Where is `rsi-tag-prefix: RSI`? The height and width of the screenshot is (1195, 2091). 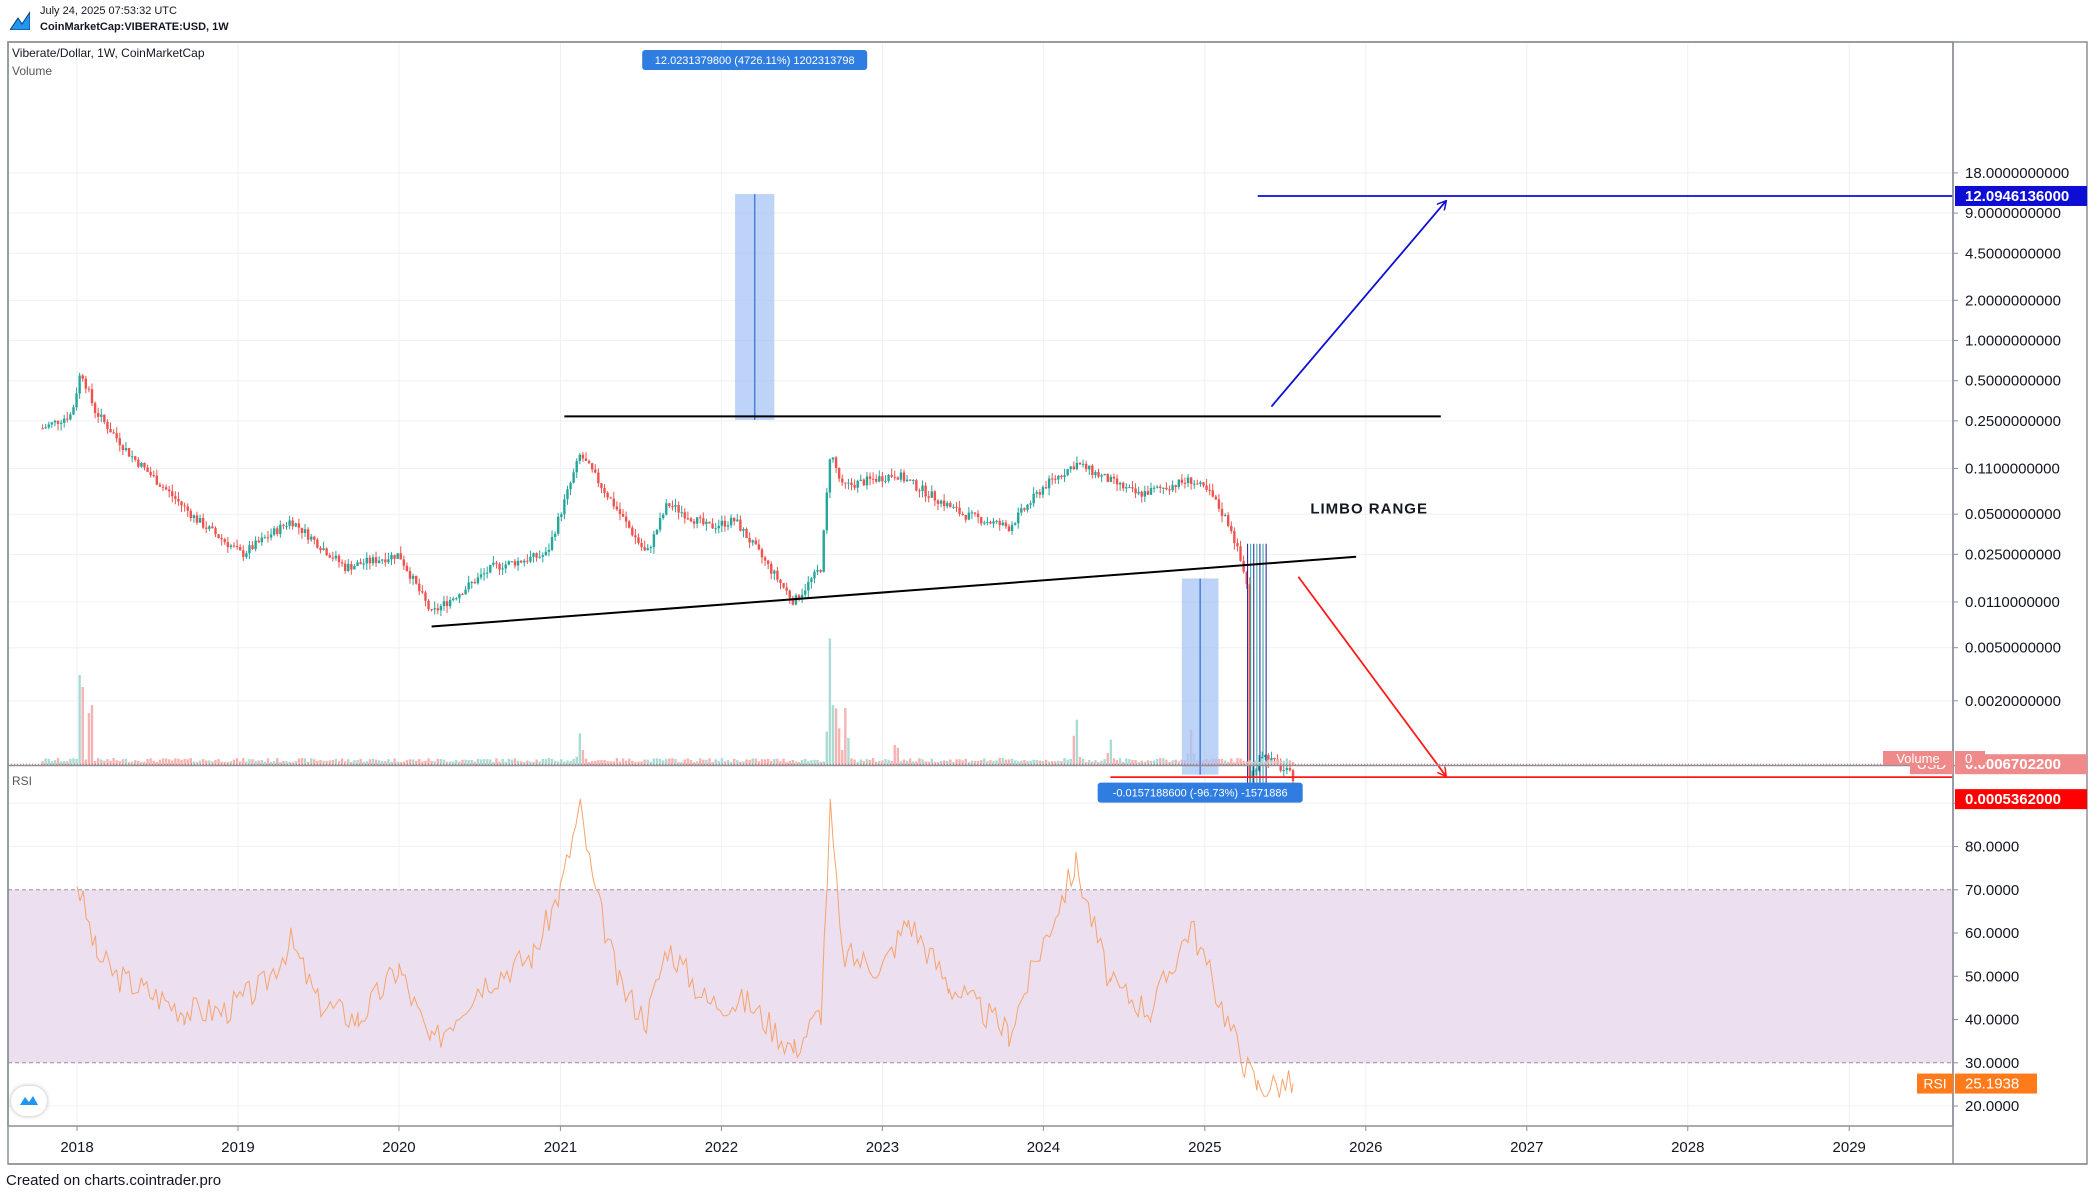
rsi-tag-prefix: RSI is located at coordinates (1934, 1084).